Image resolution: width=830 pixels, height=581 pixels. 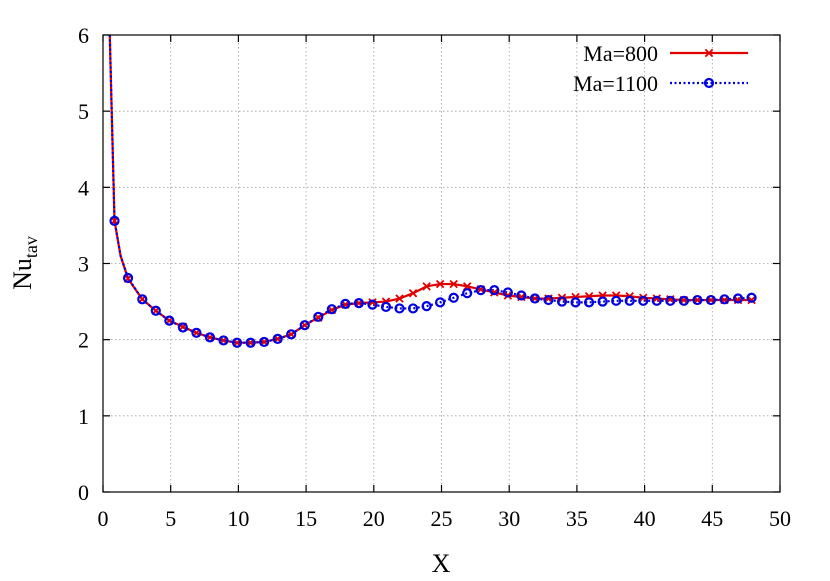 I want to click on legend-label-ma800: Ma=800, so click(x=620, y=53).